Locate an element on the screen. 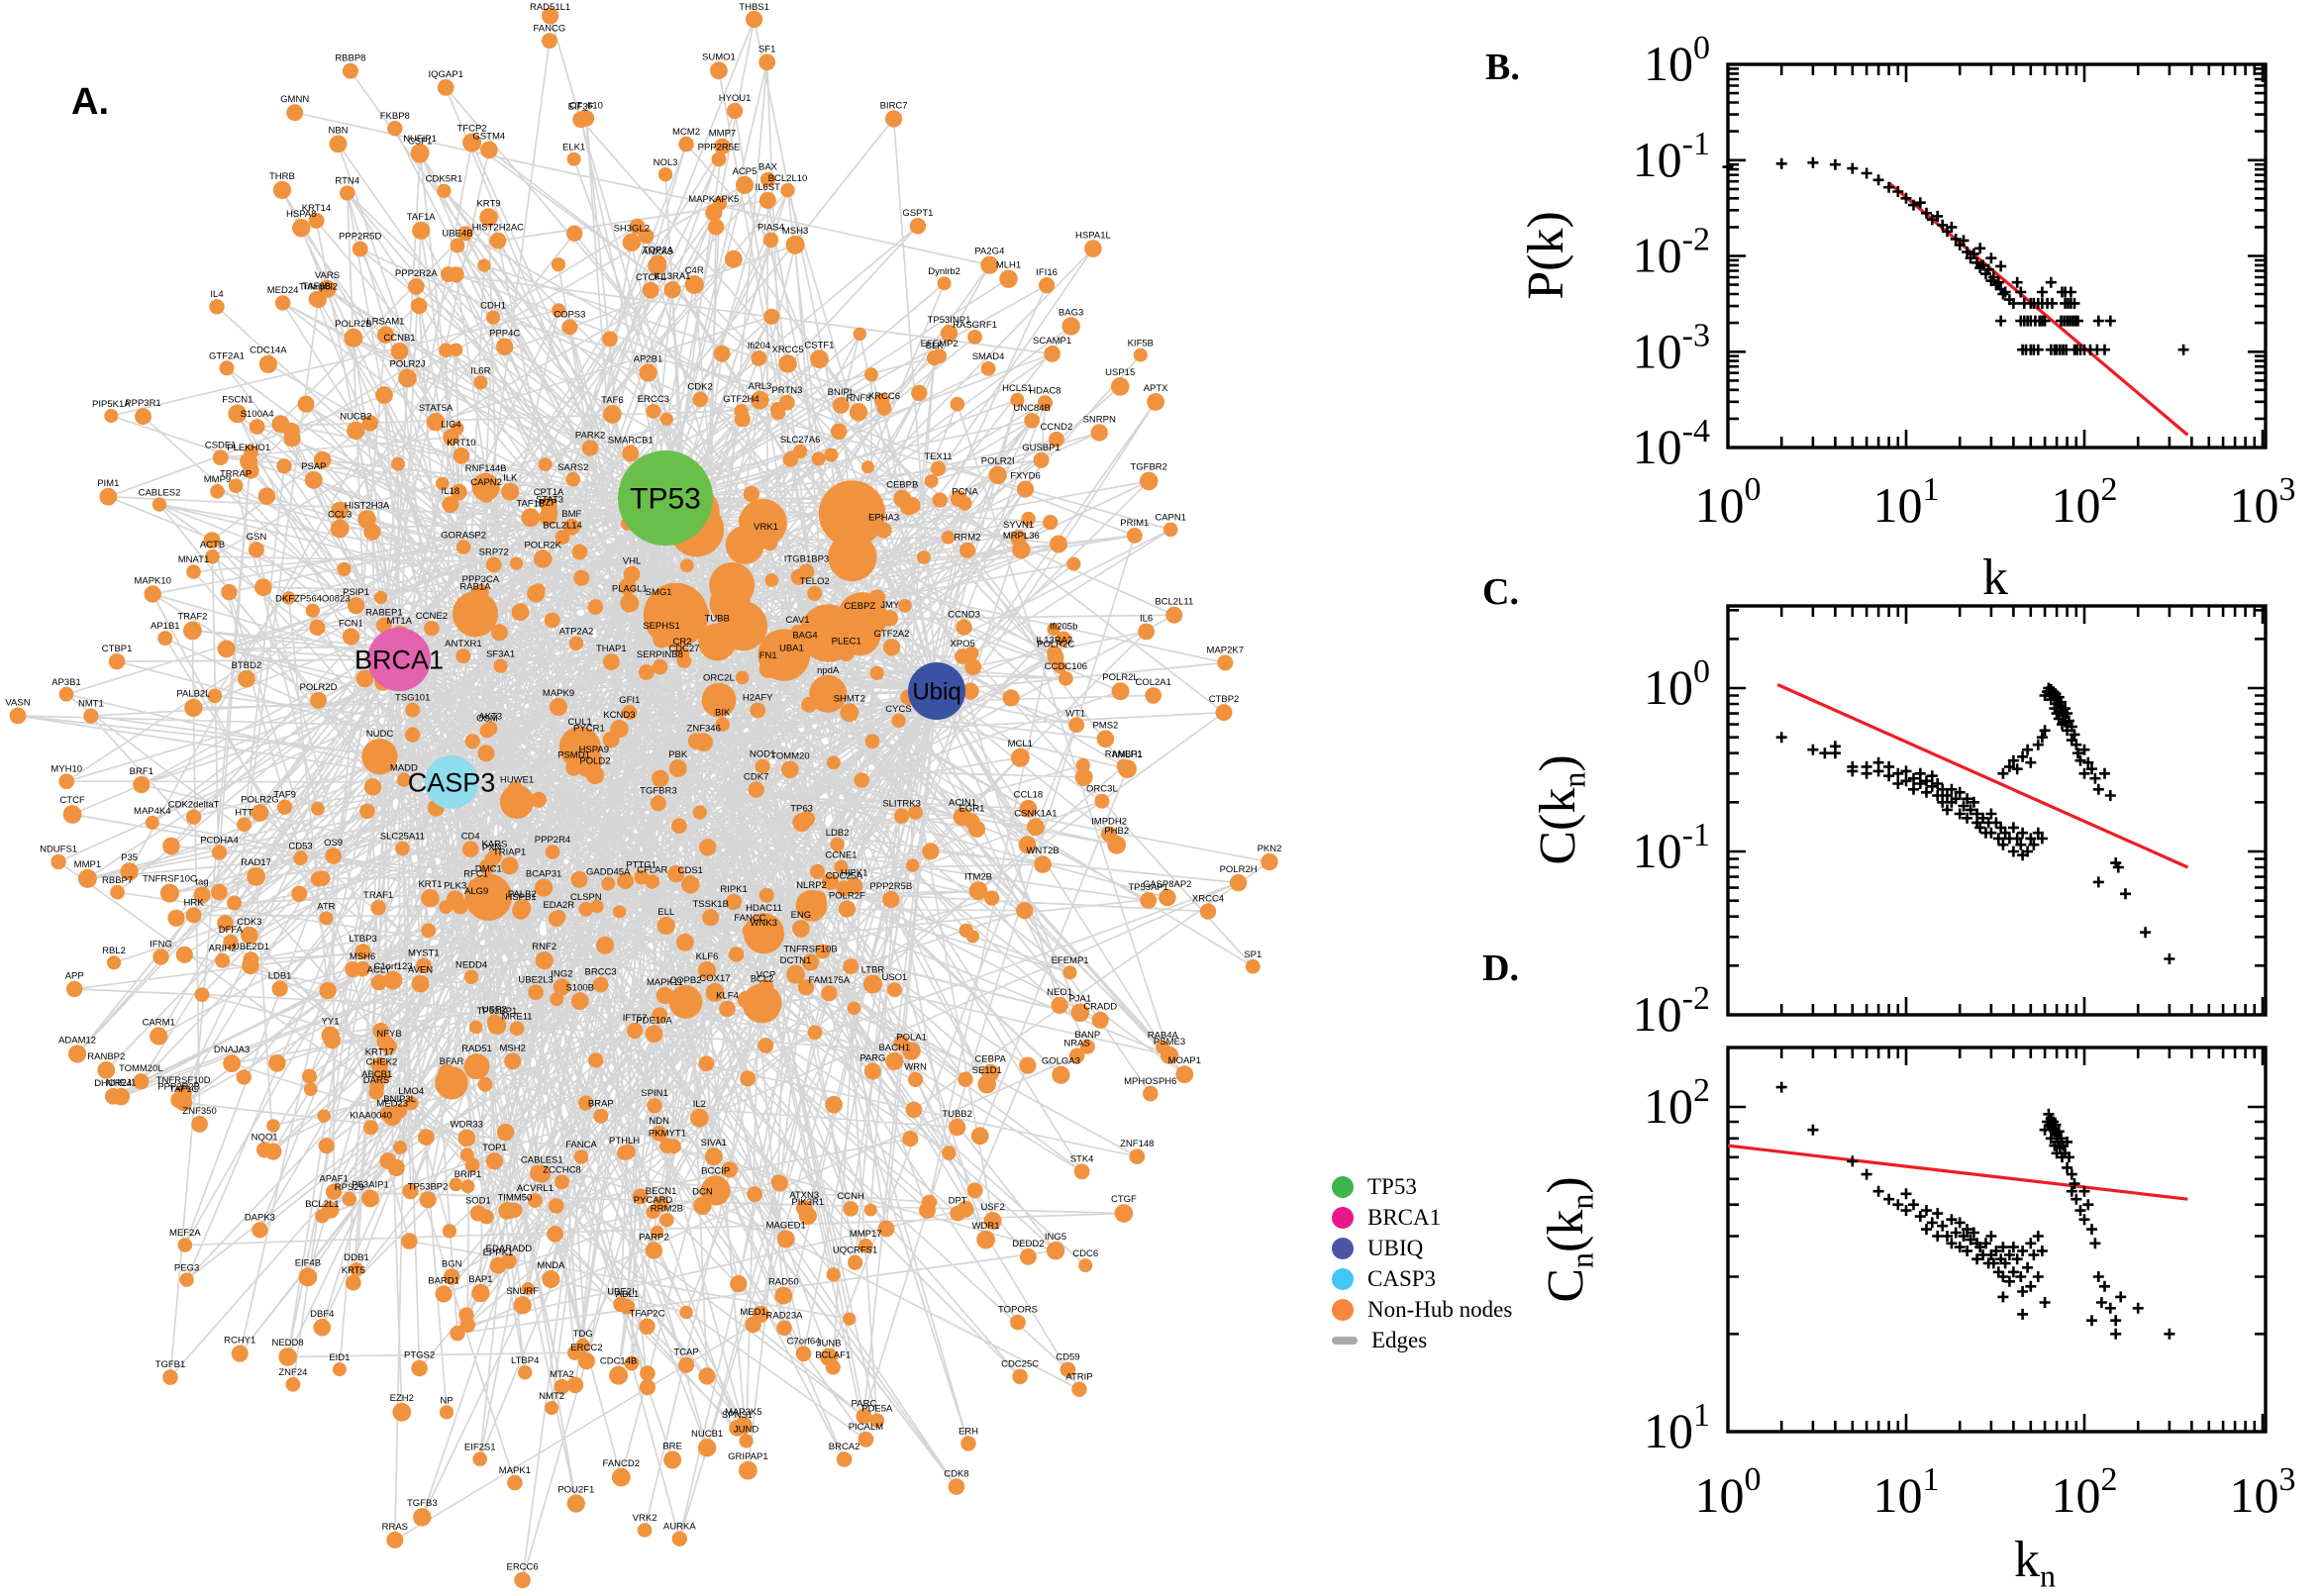 Image resolution: width=2323 pixels, height=1596 pixels. network-node-label: BAG4 is located at coordinates (804, 635).